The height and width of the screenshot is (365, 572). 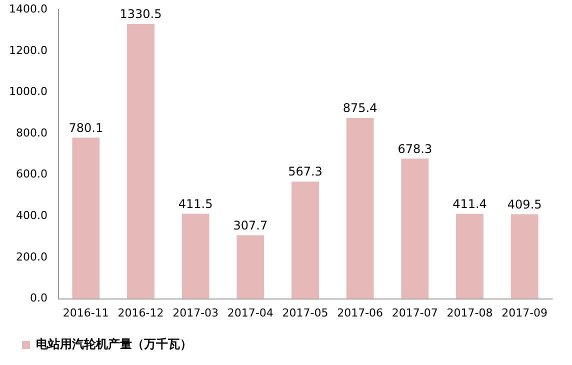 What do you see at coordinates (141, 313) in the screenshot?
I see `x-tick-label: 2016-12` at bounding box center [141, 313].